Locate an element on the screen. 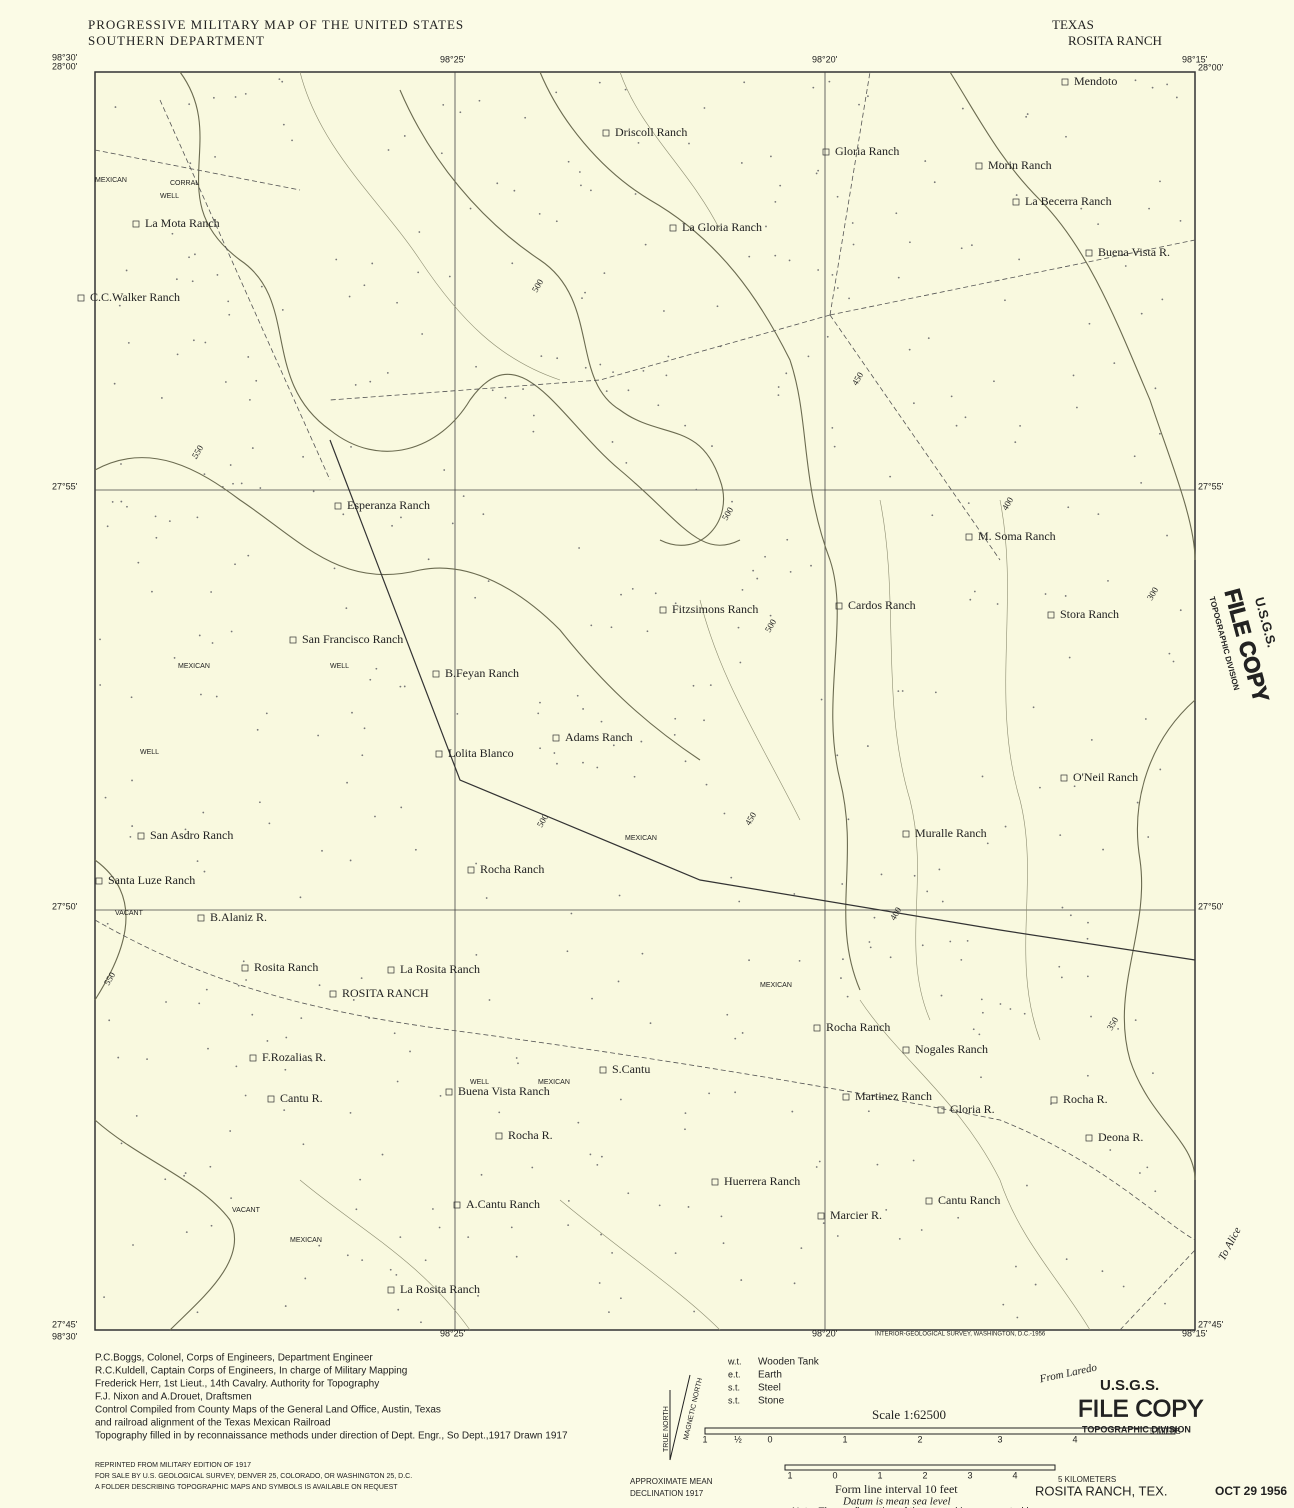 The height and width of the screenshot is (1508, 1294). place-label: Marcier R. is located at coordinates (856, 1215).